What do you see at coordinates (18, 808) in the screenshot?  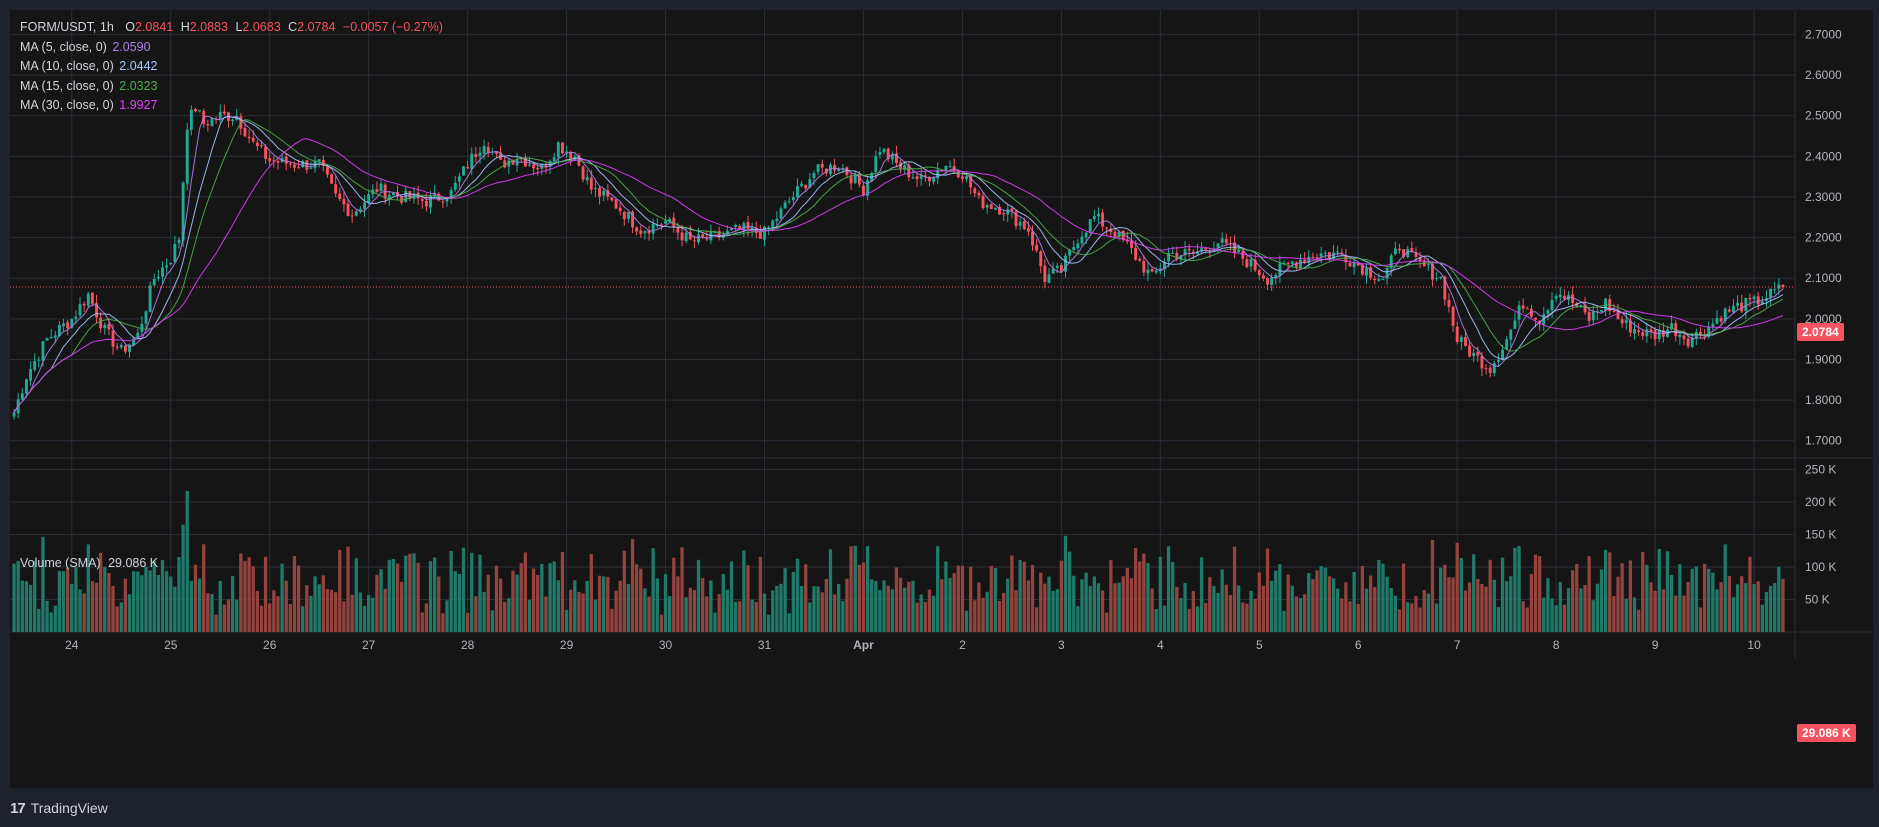 I see `tradingview-logo-icon: 17` at bounding box center [18, 808].